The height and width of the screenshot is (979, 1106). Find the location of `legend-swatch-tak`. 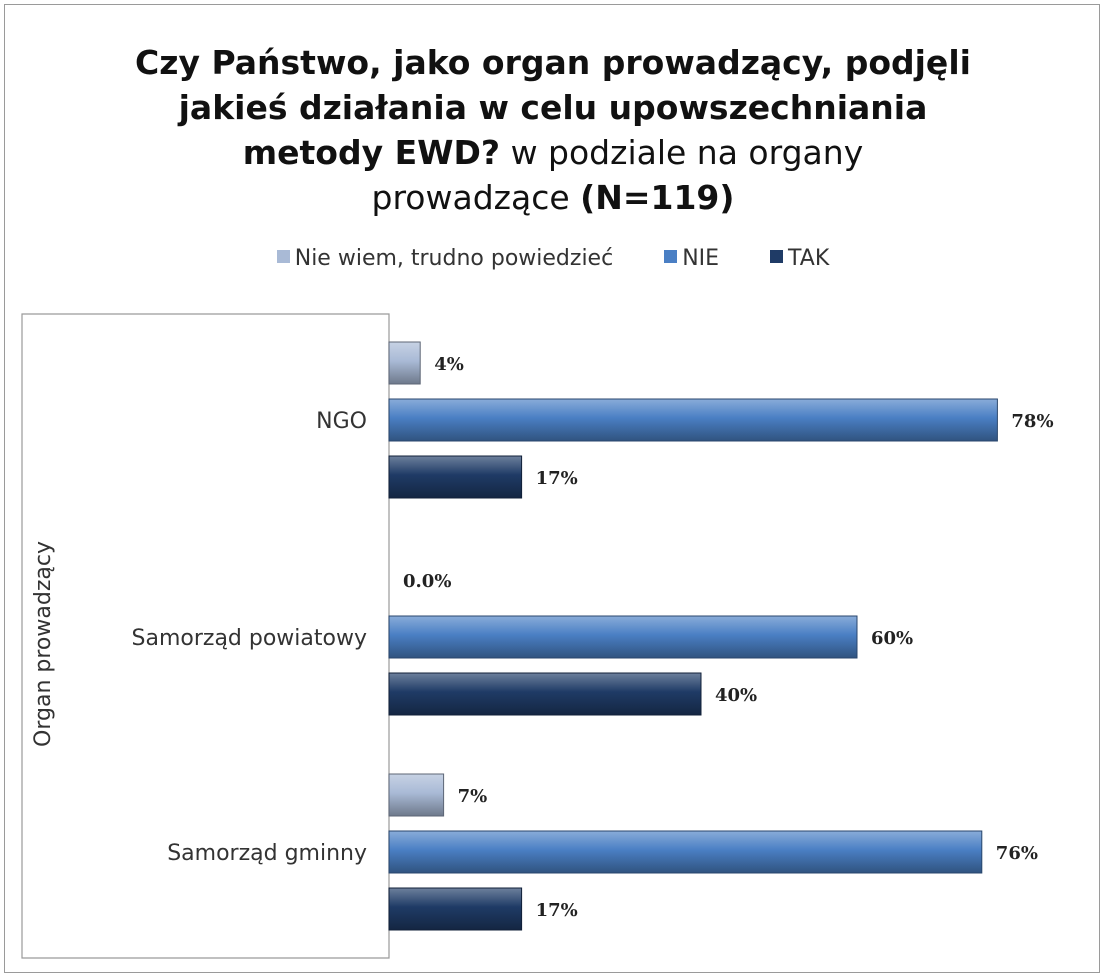

legend-swatch-tak is located at coordinates (777, 256).